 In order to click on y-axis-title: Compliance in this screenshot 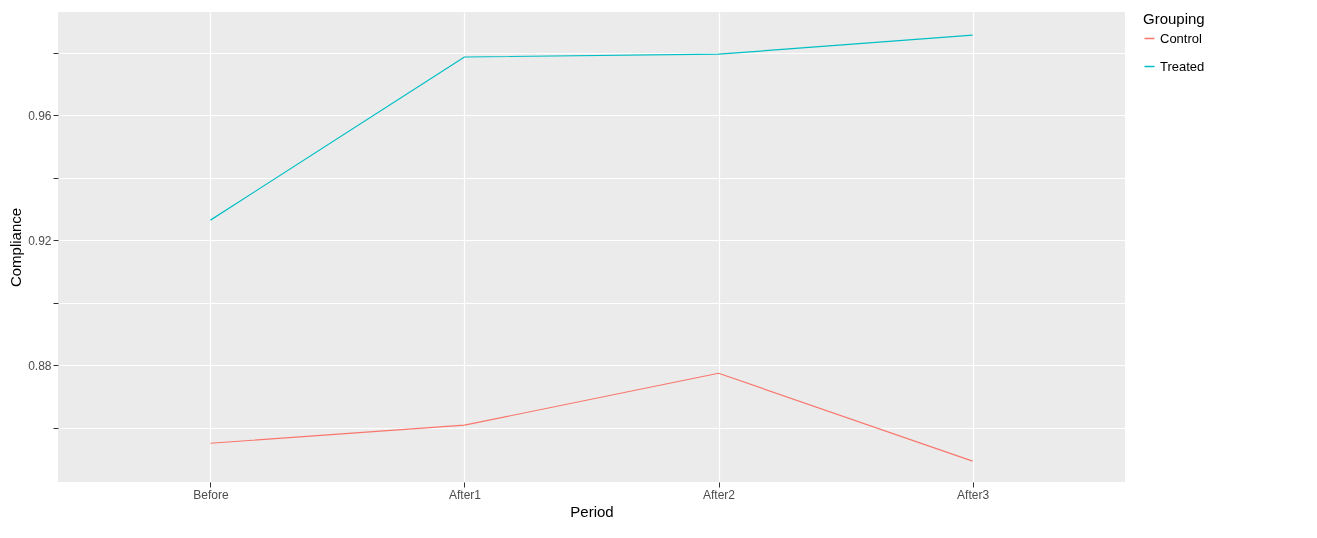, I will do `click(16, 247)`.